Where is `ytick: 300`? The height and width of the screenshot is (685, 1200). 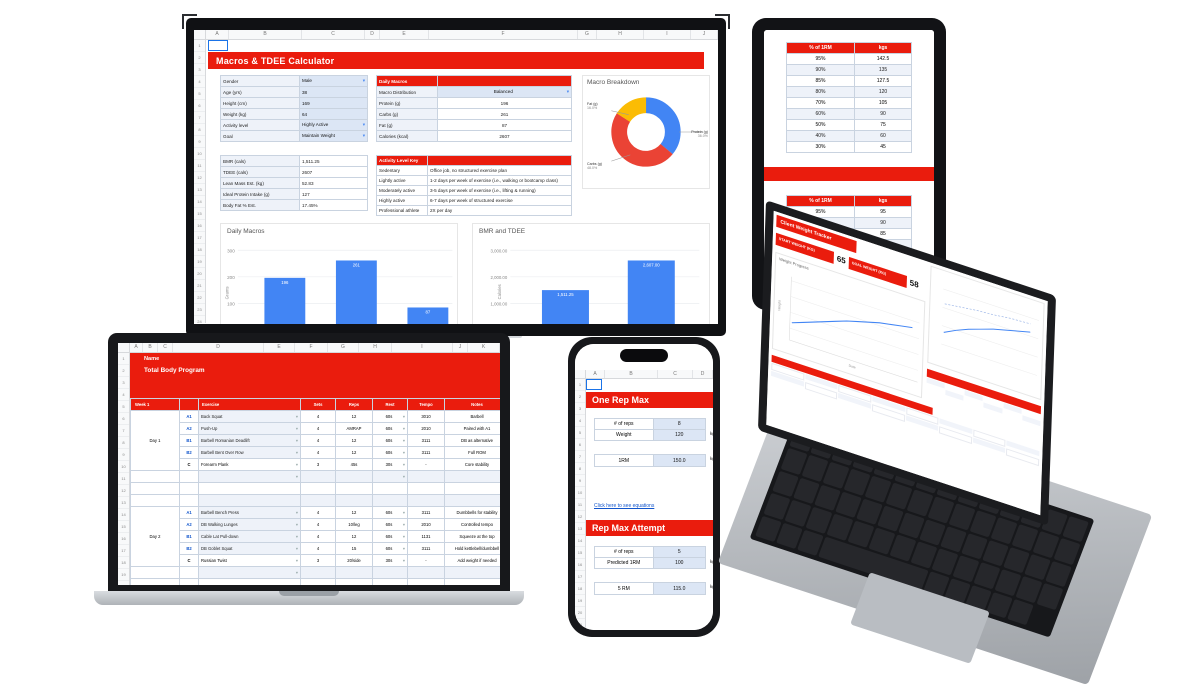 ytick: 300 is located at coordinates (231, 250).